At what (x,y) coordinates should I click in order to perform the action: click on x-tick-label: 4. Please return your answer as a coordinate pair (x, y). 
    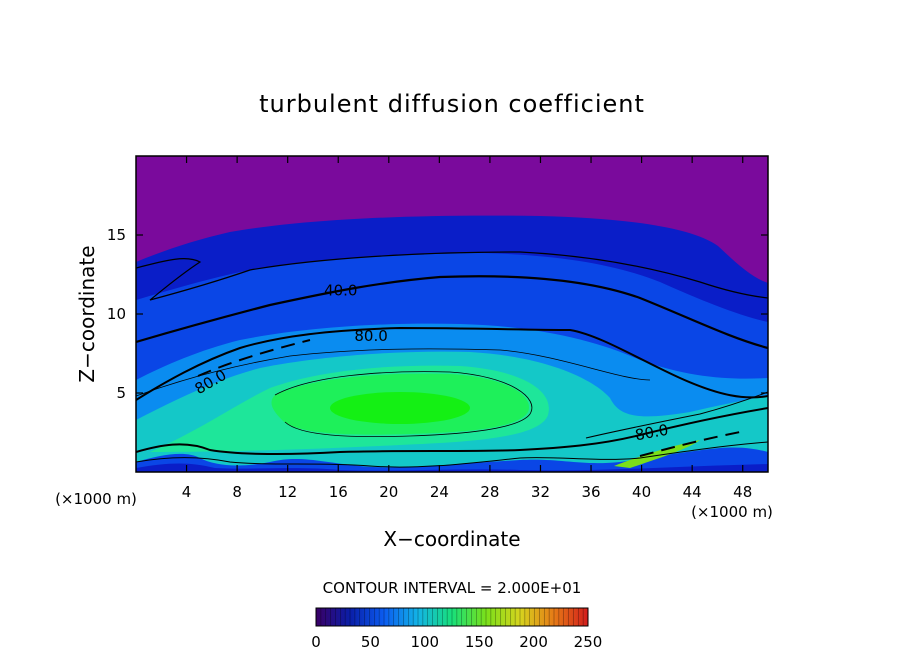
    Looking at the image, I should click on (187, 492).